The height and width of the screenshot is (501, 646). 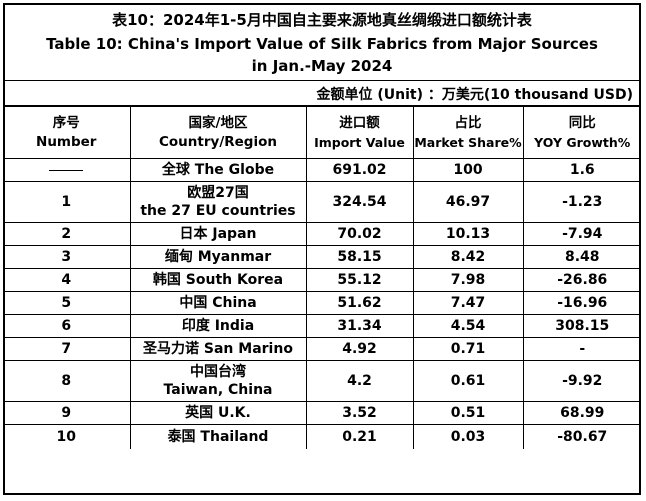 I want to click on row-yoy: -80.67, so click(x=581, y=436).